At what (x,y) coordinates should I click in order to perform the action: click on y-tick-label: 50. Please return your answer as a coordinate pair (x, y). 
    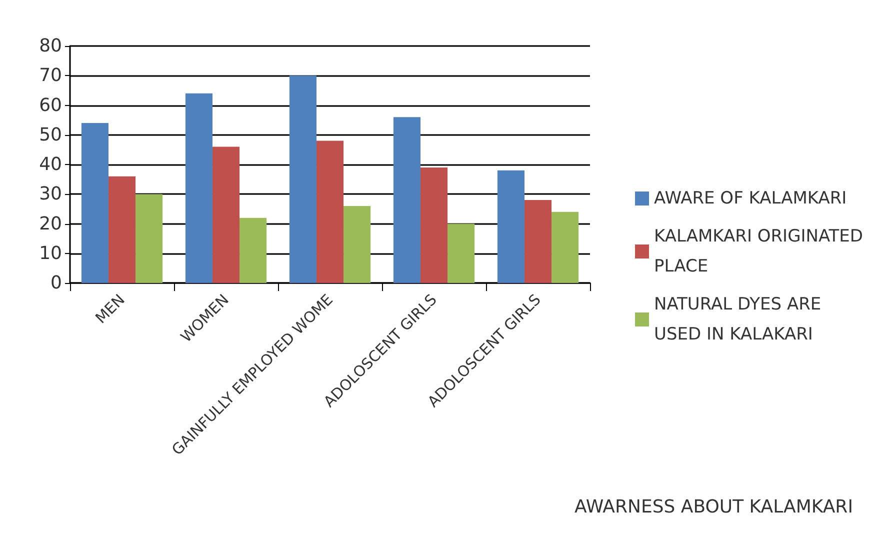
    Looking at the image, I should click on (50, 135).